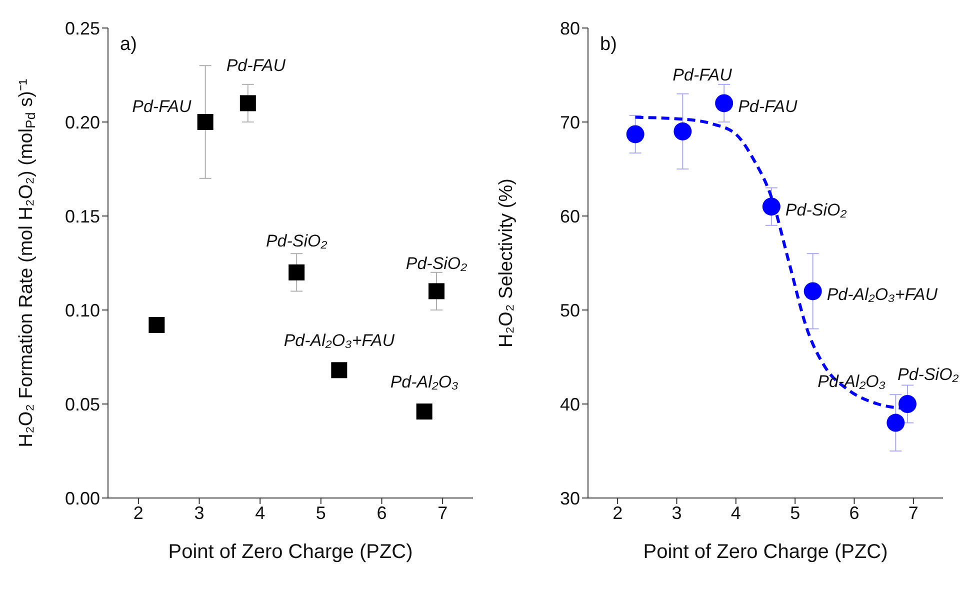 This screenshot has width=979, height=590. What do you see at coordinates (82, 310) in the screenshot?
I see `y-tick-label: 0.10` at bounding box center [82, 310].